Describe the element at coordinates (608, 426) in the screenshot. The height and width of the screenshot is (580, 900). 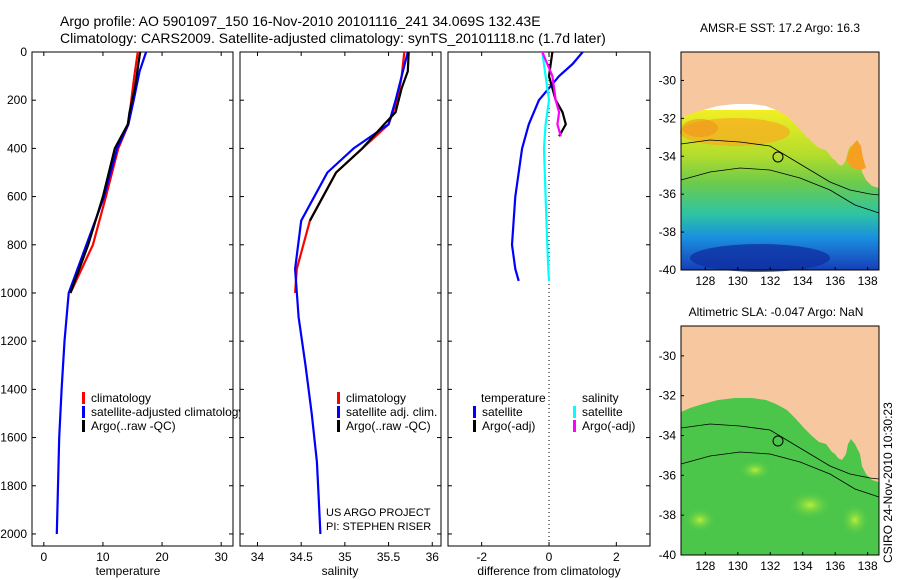
I see `legend-label-sal-argo: Argo(-adj)` at that location.